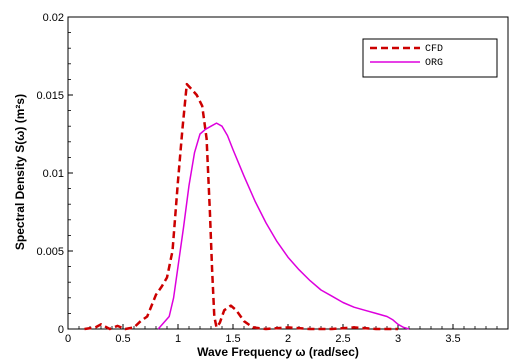 This screenshot has height=361, width=513. What do you see at coordinates (342, 339) in the screenshot?
I see `x-tick-label: 2.5` at bounding box center [342, 339].